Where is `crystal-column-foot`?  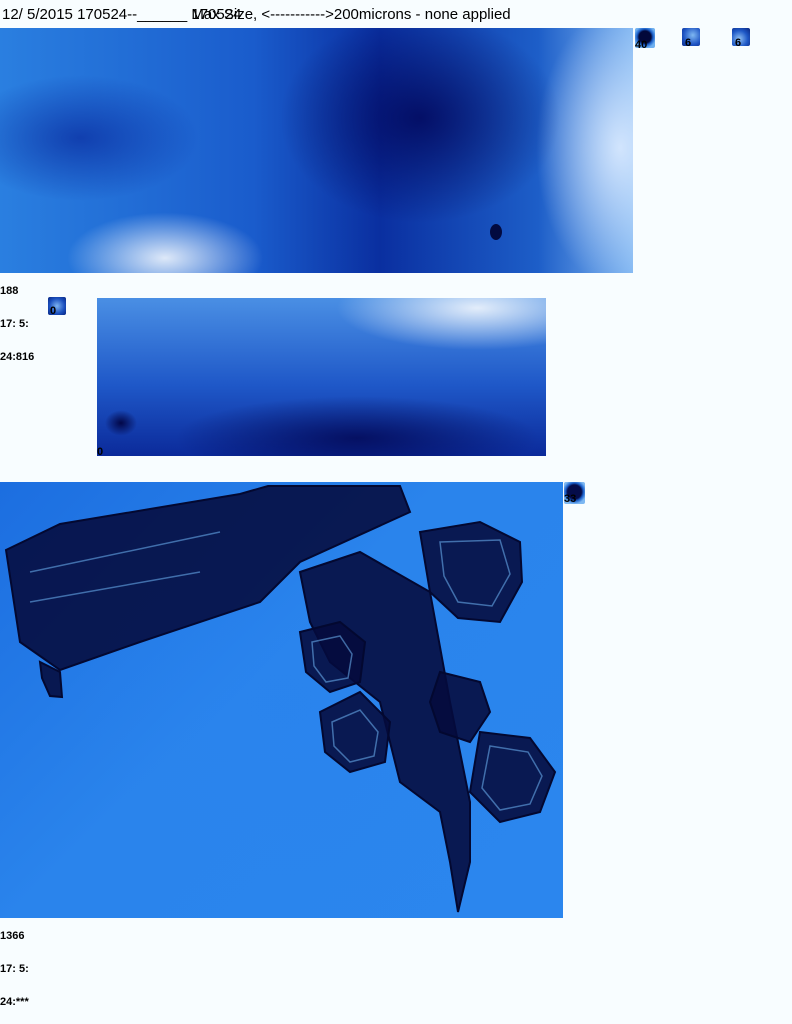 crystal-column-foot is located at coordinates (51, 679).